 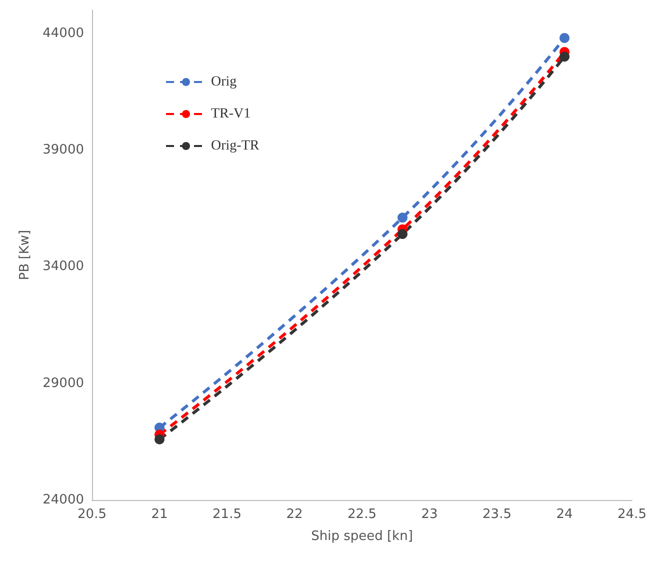 I want to click on y-tick-label: 34000, so click(x=63, y=266).